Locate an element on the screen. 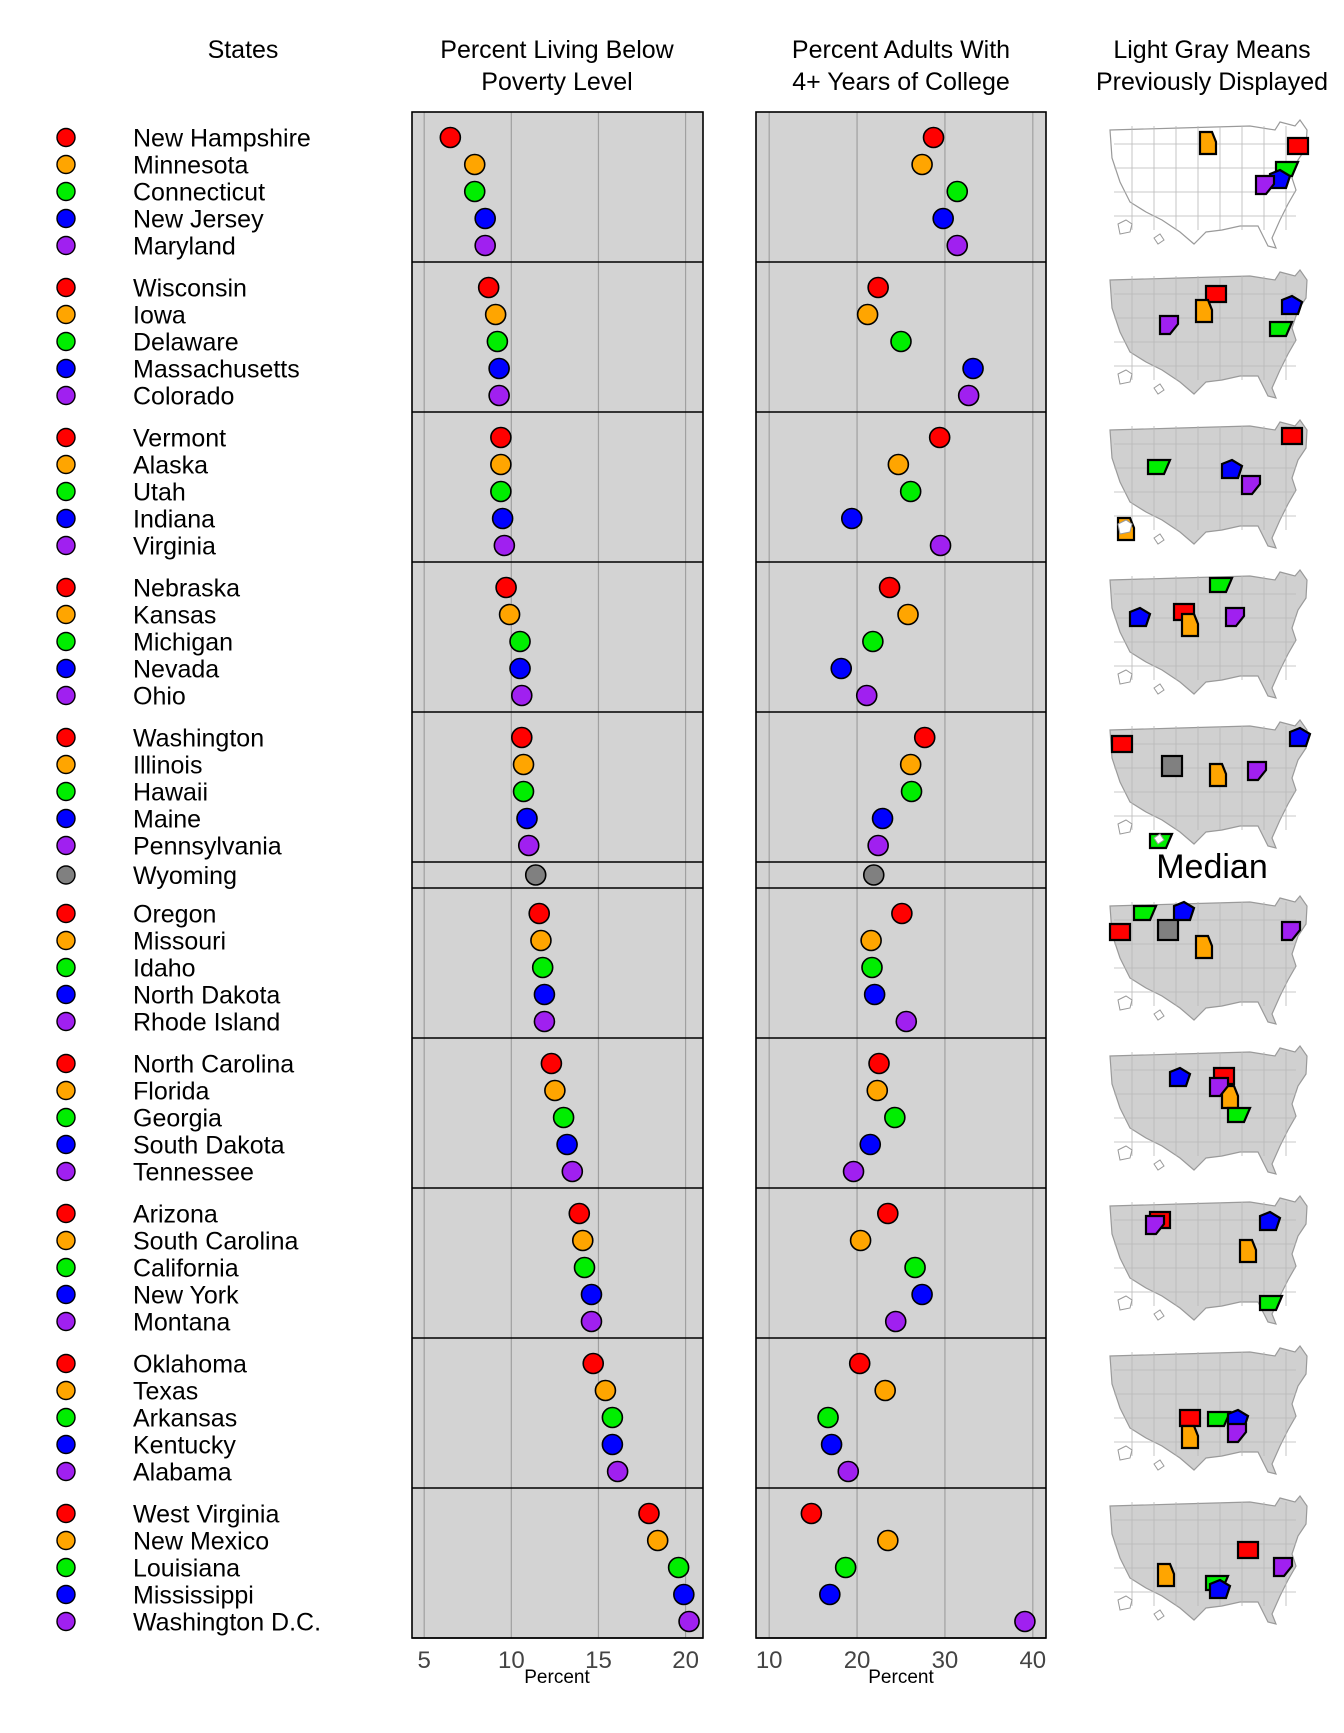 The width and height of the screenshot is (1344, 1733). state-name: California is located at coordinates (186, 1269).